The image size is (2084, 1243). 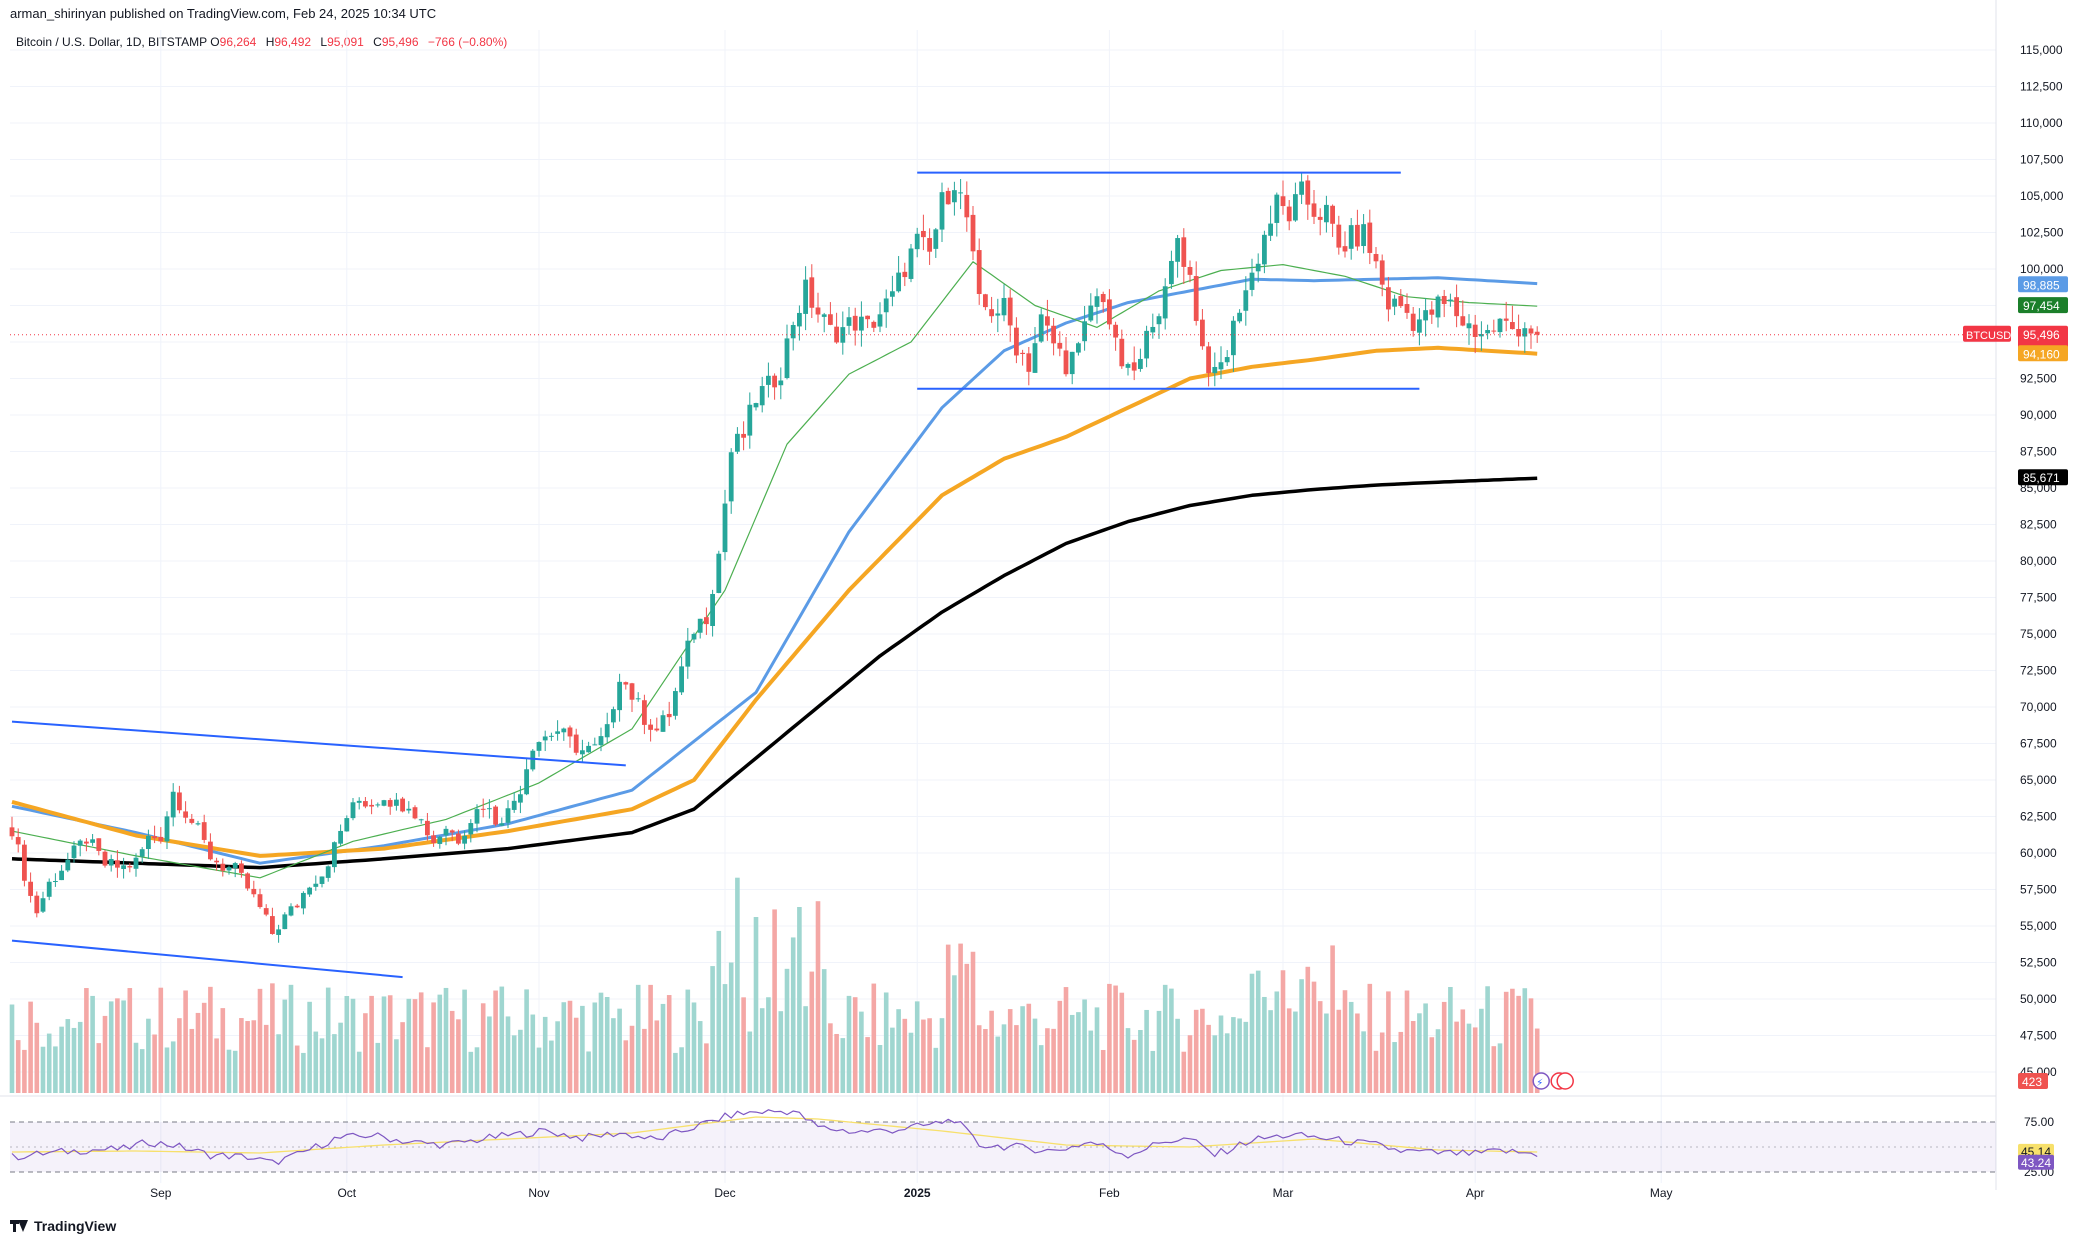 I want to click on tradingview-logo: TradingView, so click(x=63, y=1226).